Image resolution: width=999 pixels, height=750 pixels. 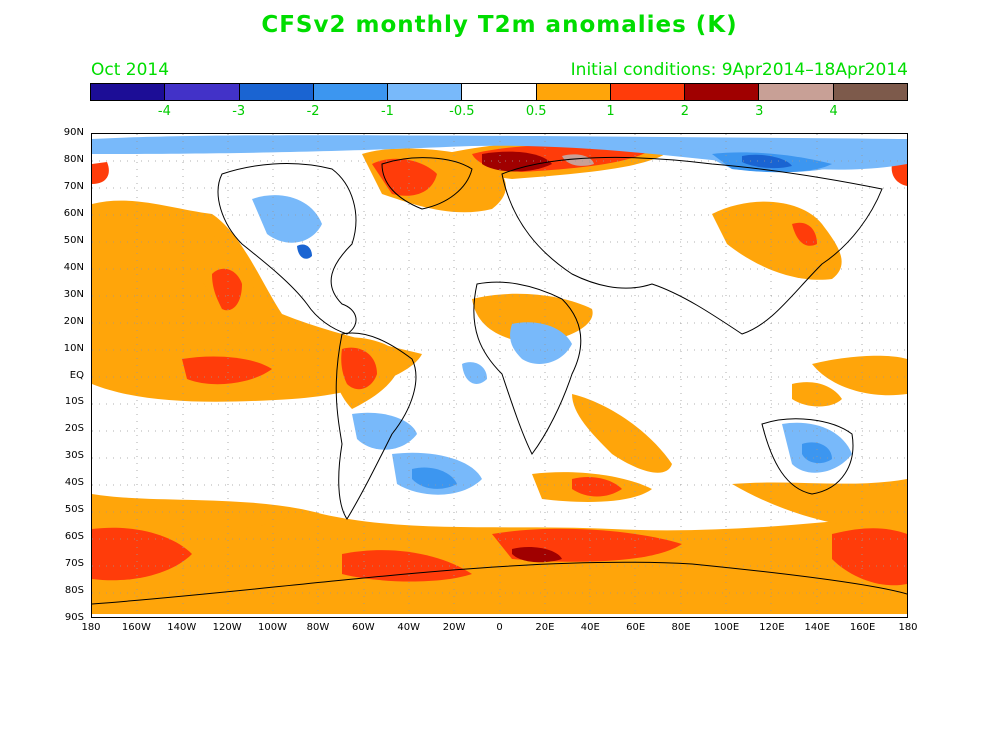 I want to click on longitude-label: 60E, so click(x=636, y=627).